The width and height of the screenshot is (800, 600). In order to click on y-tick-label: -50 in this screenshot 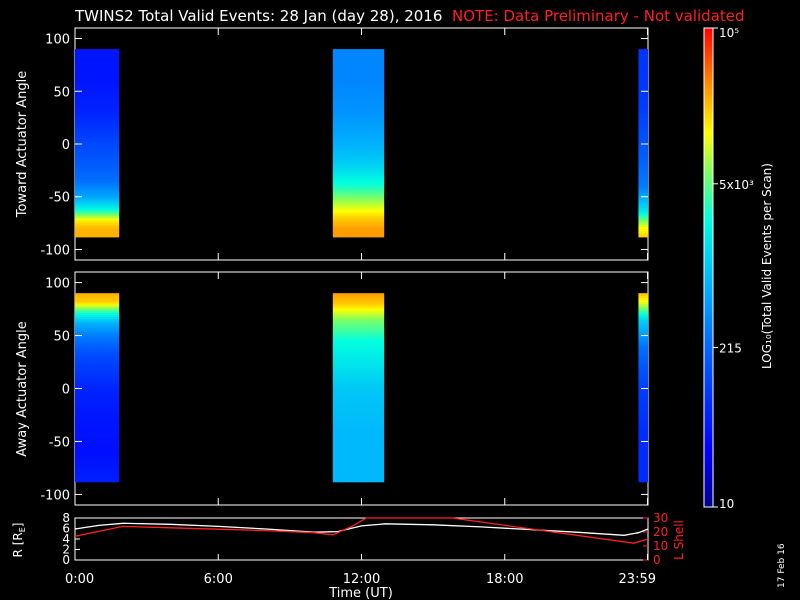, I will do `click(59, 442)`.